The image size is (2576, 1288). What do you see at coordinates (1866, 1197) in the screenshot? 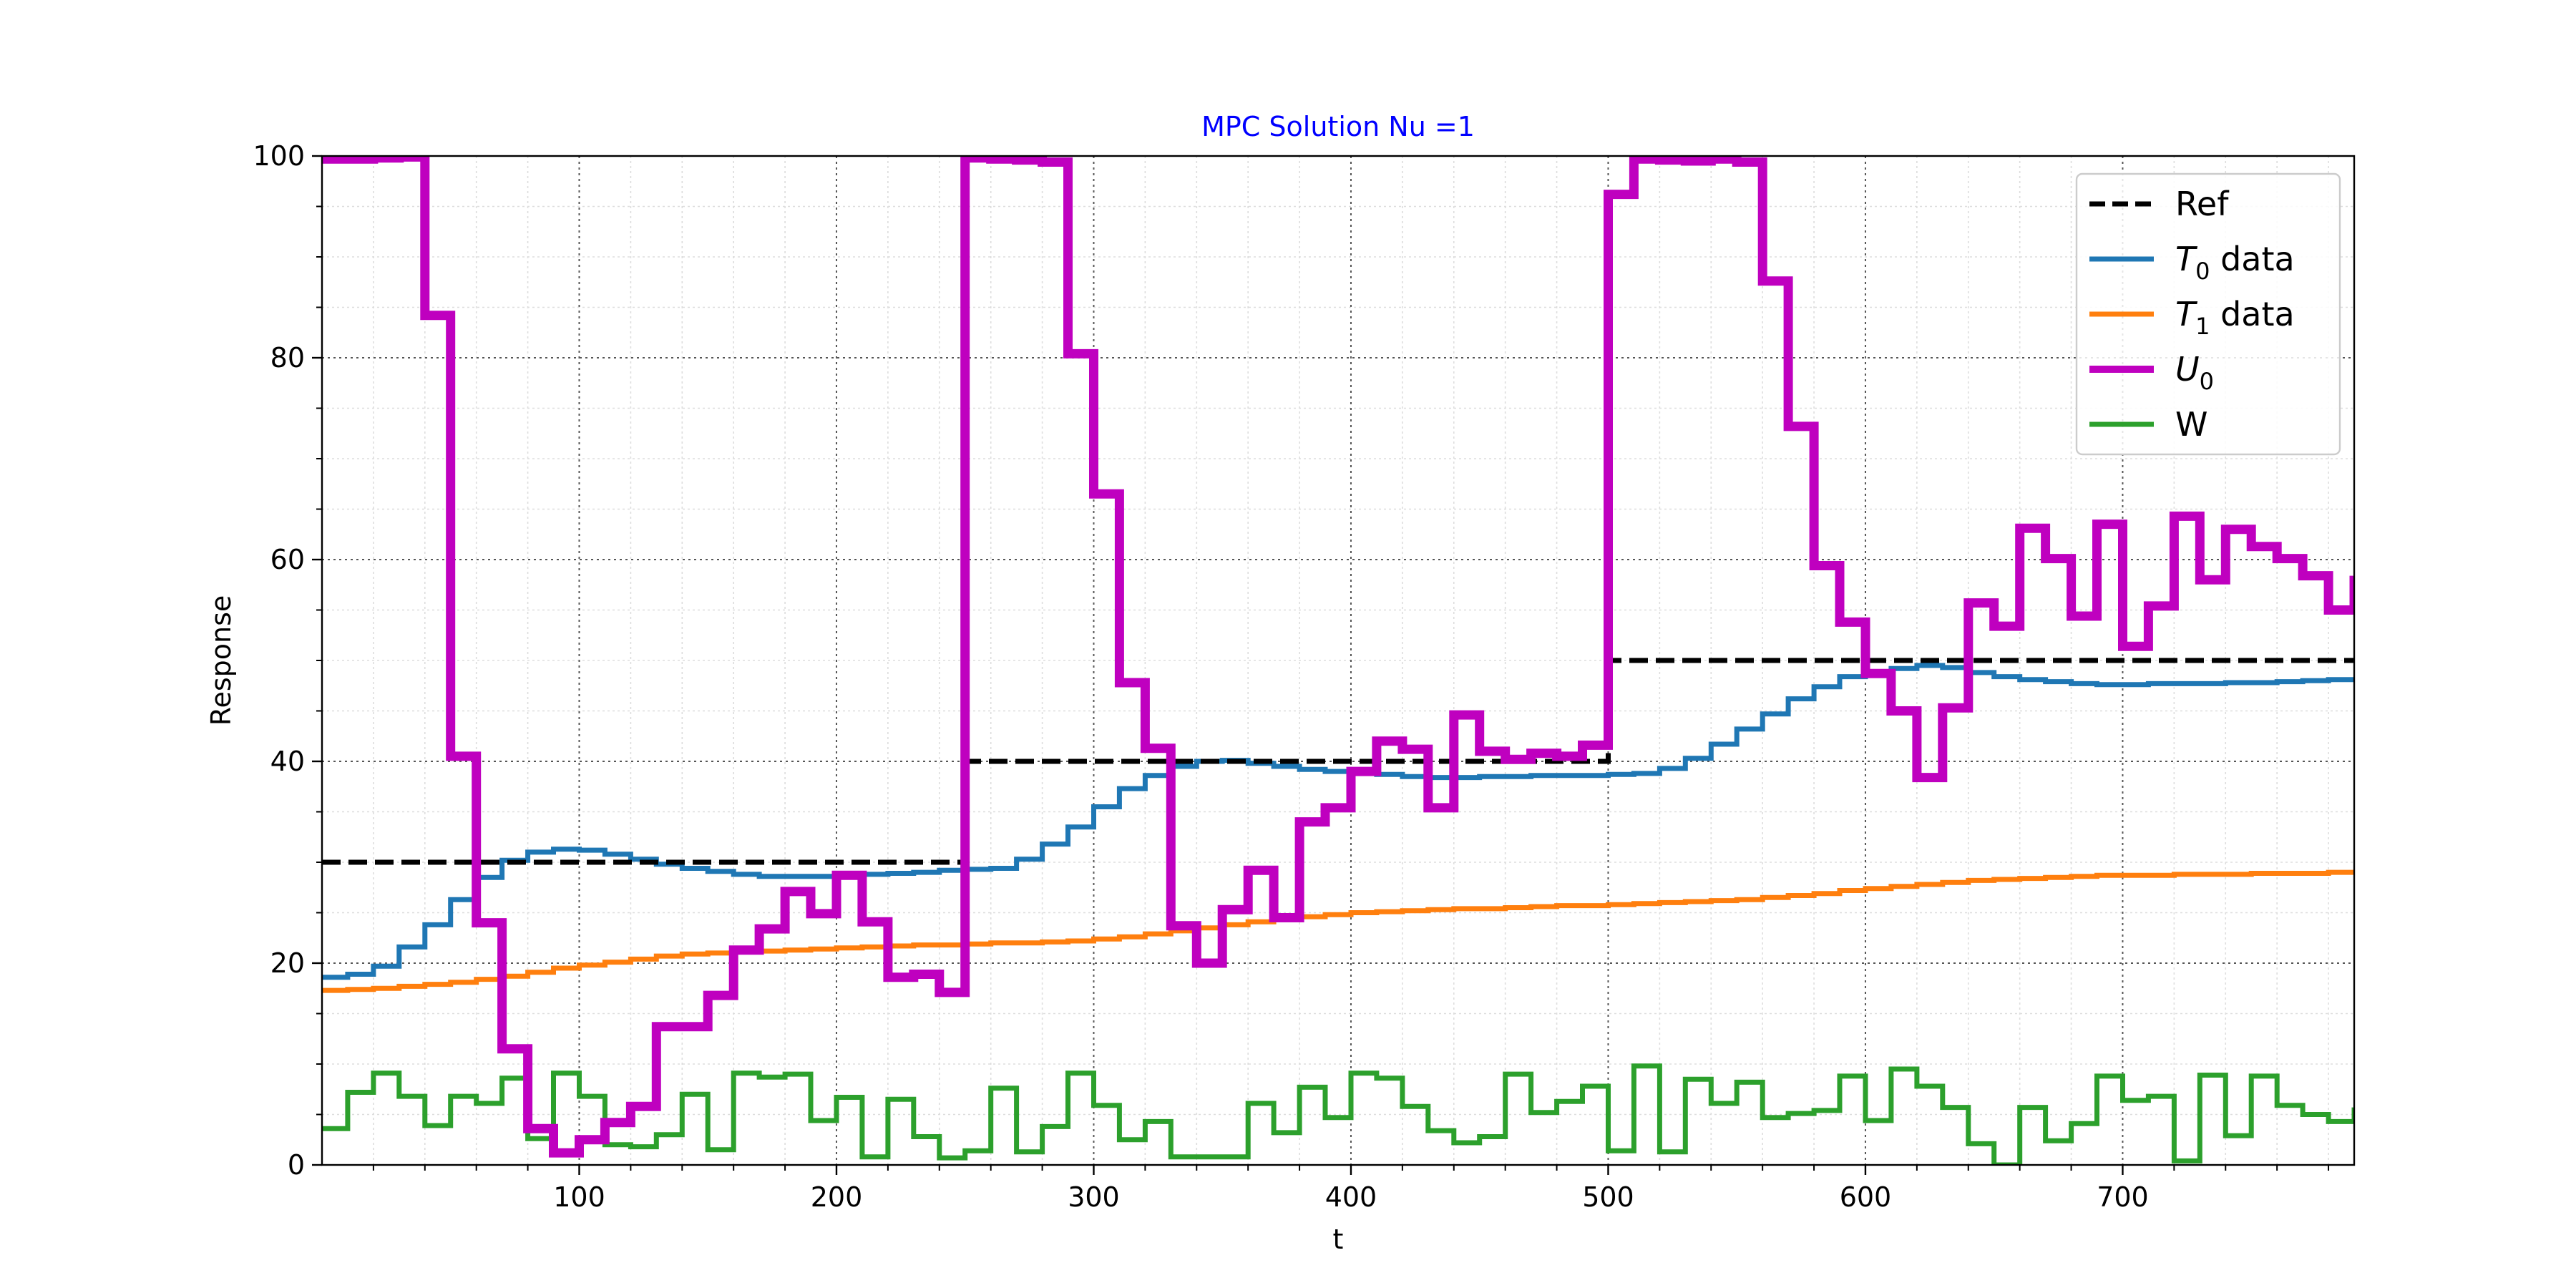
I see `x-tick-label: 600` at bounding box center [1866, 1197].